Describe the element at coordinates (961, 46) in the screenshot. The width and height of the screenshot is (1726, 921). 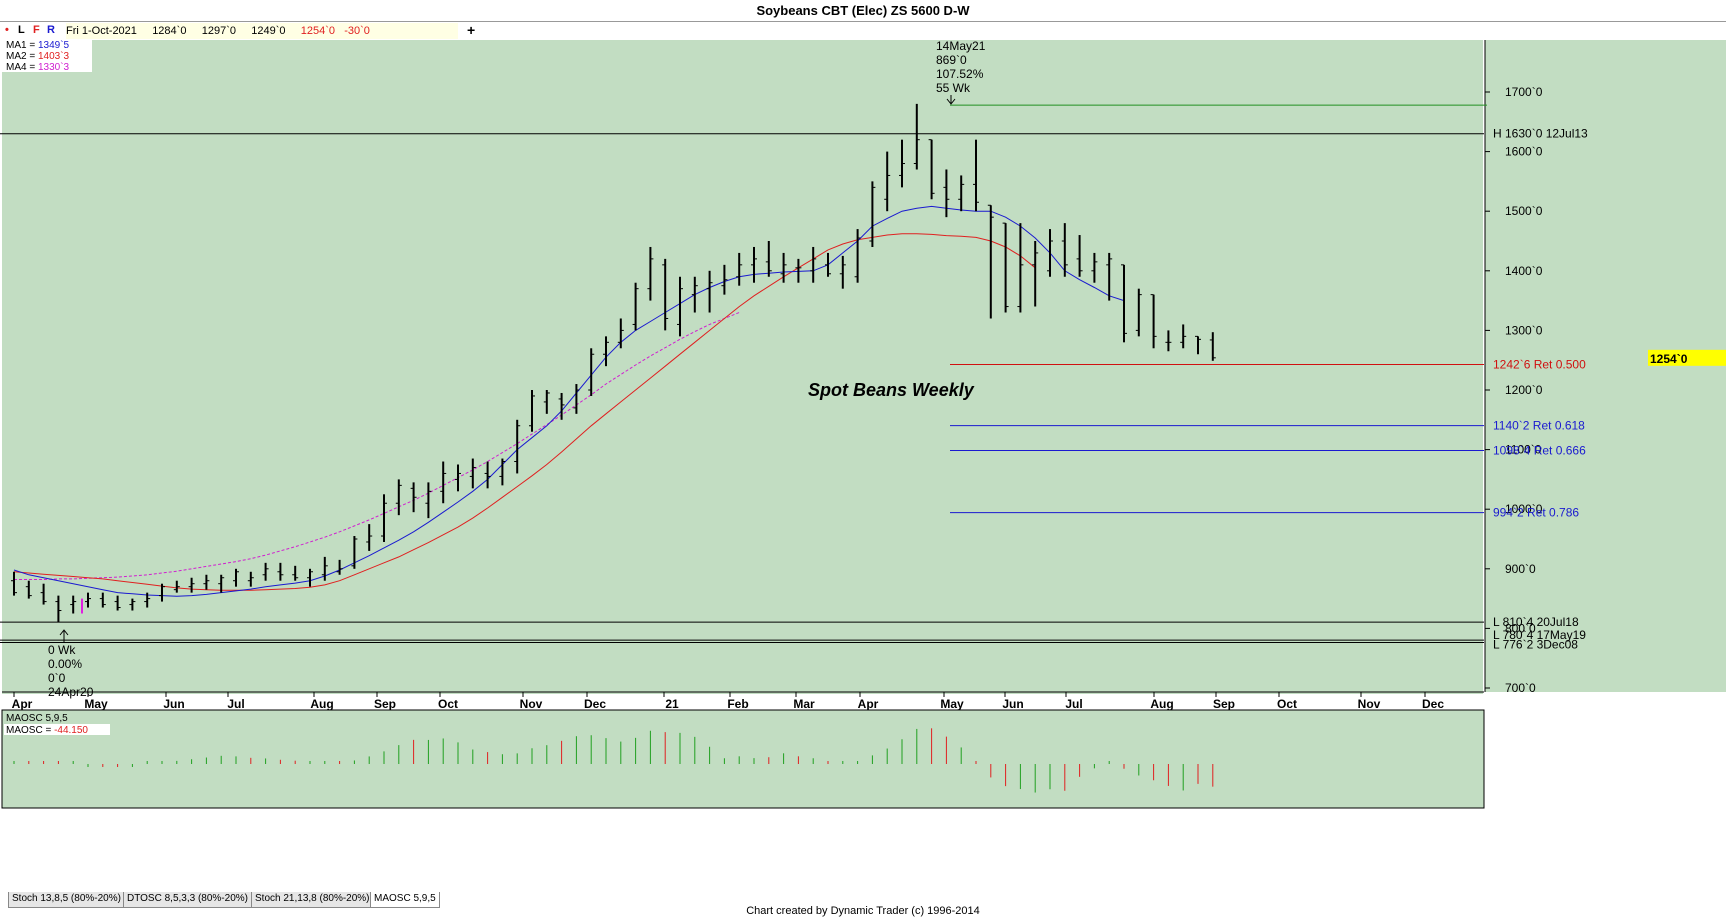
I see `high-date-label: 14May21` at that location.